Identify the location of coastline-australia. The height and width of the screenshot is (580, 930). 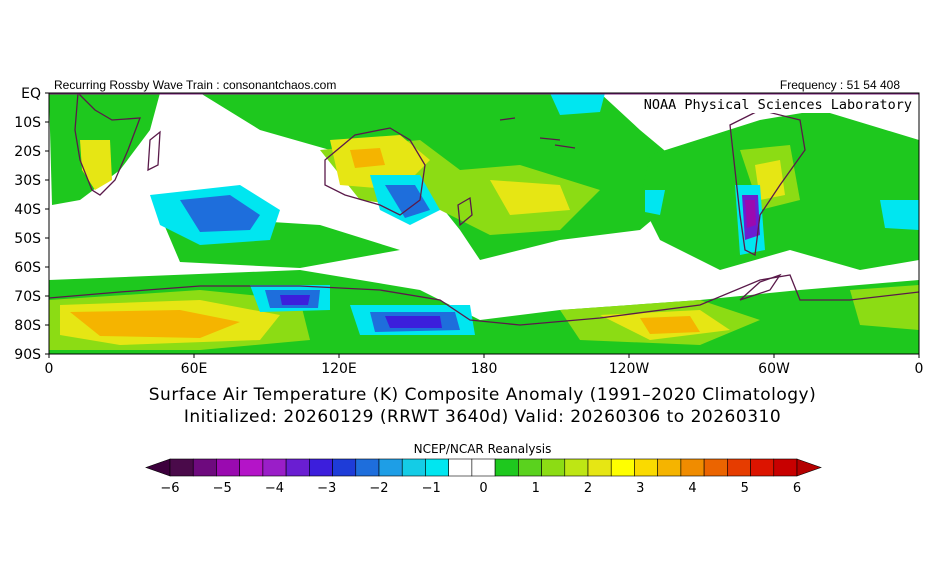
(375, 171).